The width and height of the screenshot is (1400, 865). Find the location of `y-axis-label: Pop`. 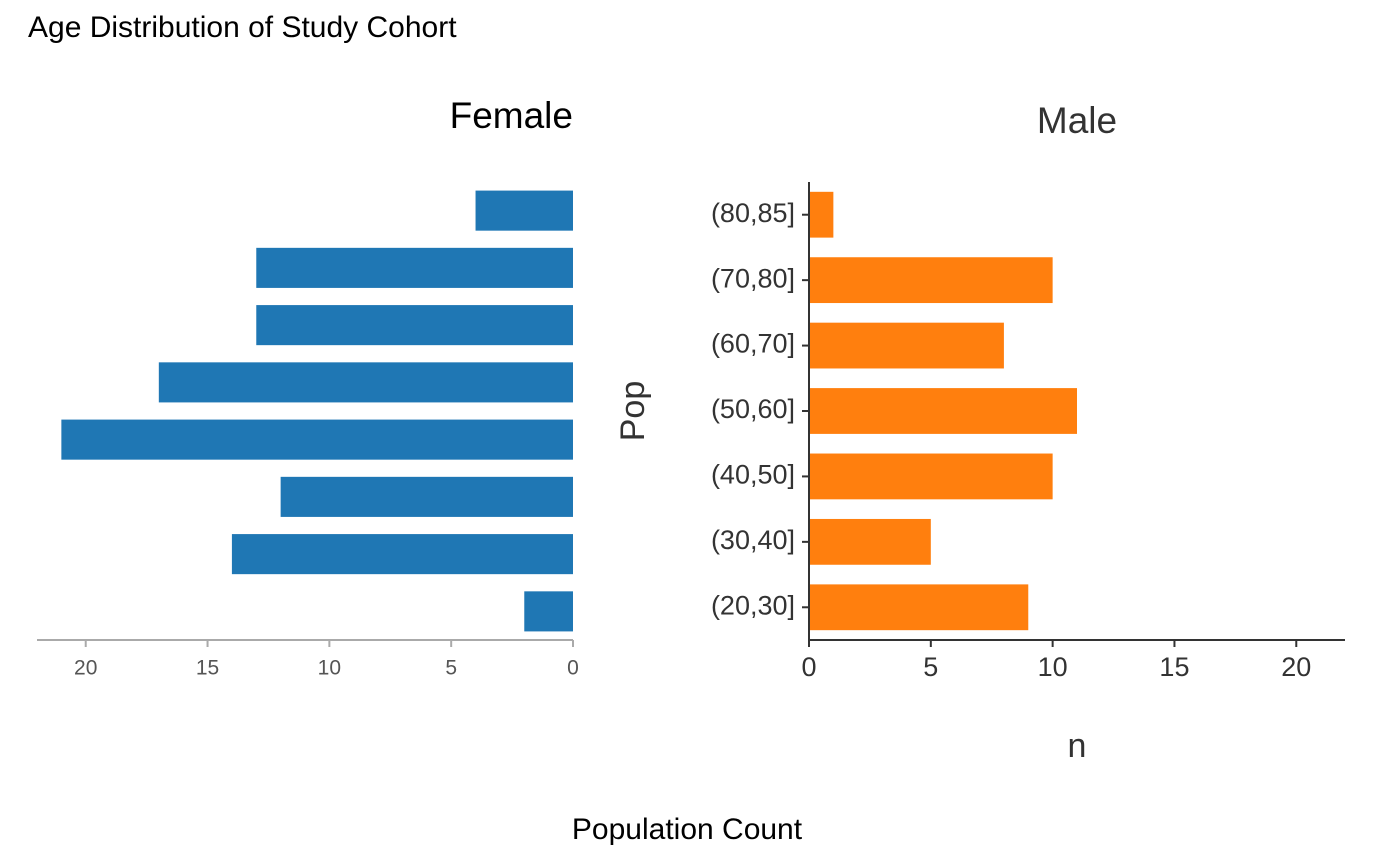

y-axis-label: Pop is located at coordinates (633, 411).